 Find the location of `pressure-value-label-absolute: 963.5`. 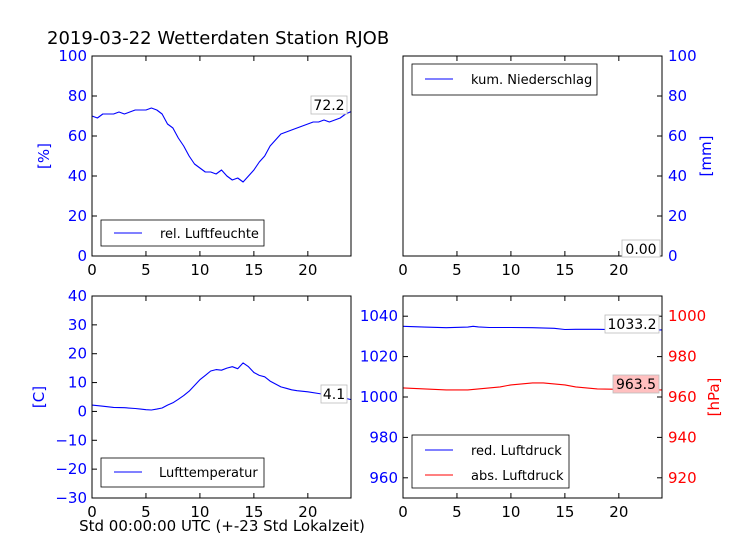

pressure-value-label-absolute: 963.5 is located at coordinates (636, 384).